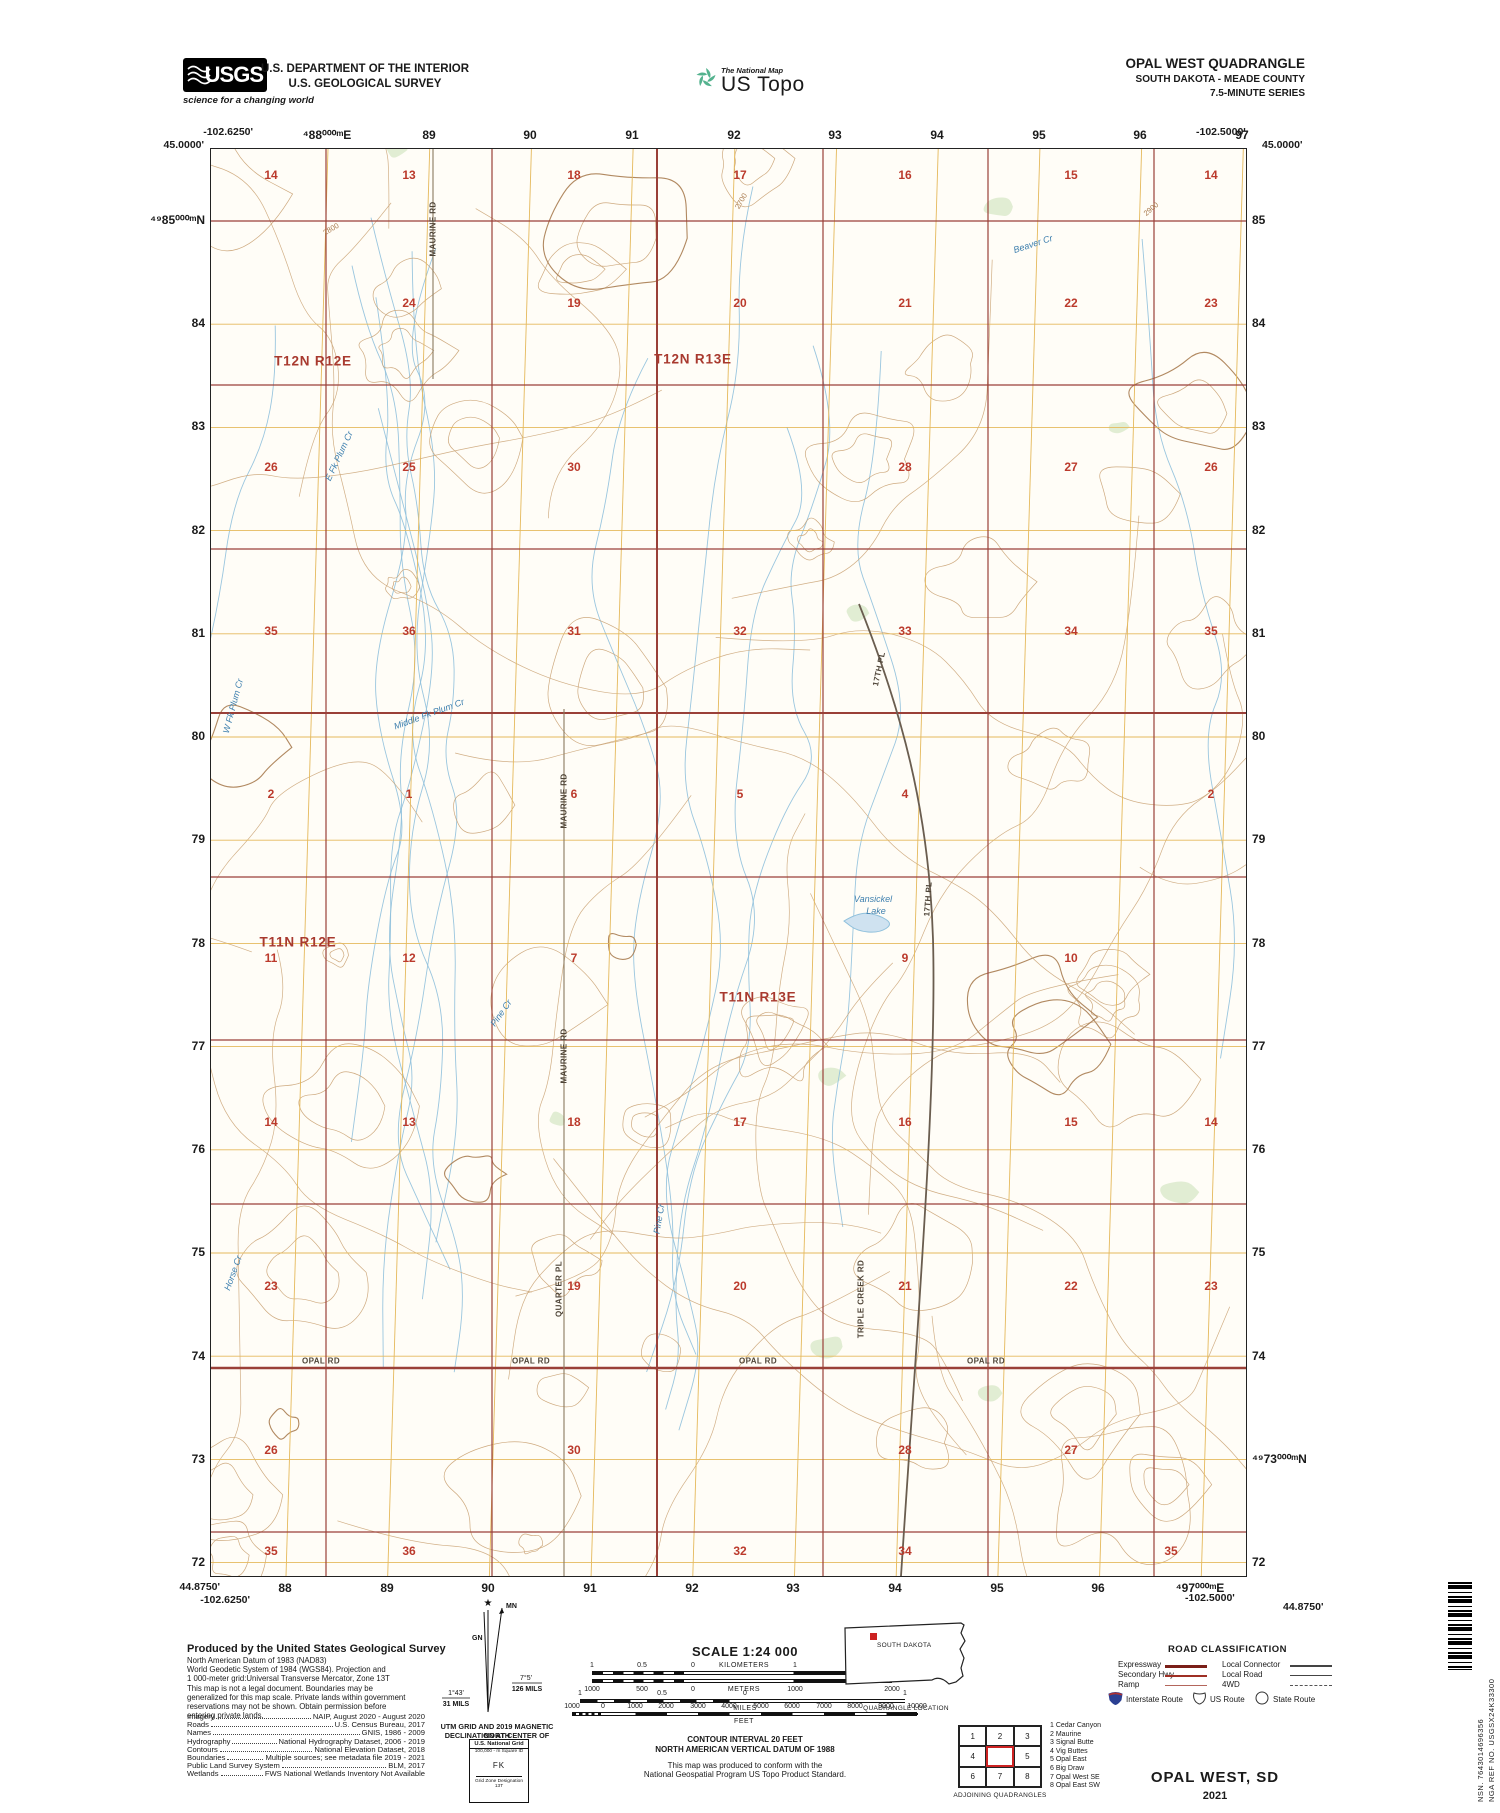  Describe the element at coordinates (1027, 1736) in the screenshot. I see `adjoining-cell: 3` at that location.